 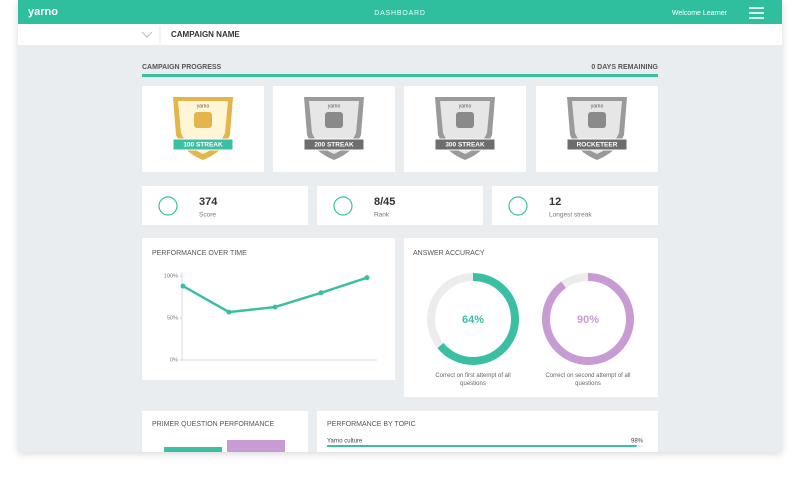 What do you see at coordinates (570, 215) in the screenshot?
I see `stat-label: Longest streak` at bounding box center [570, 215].